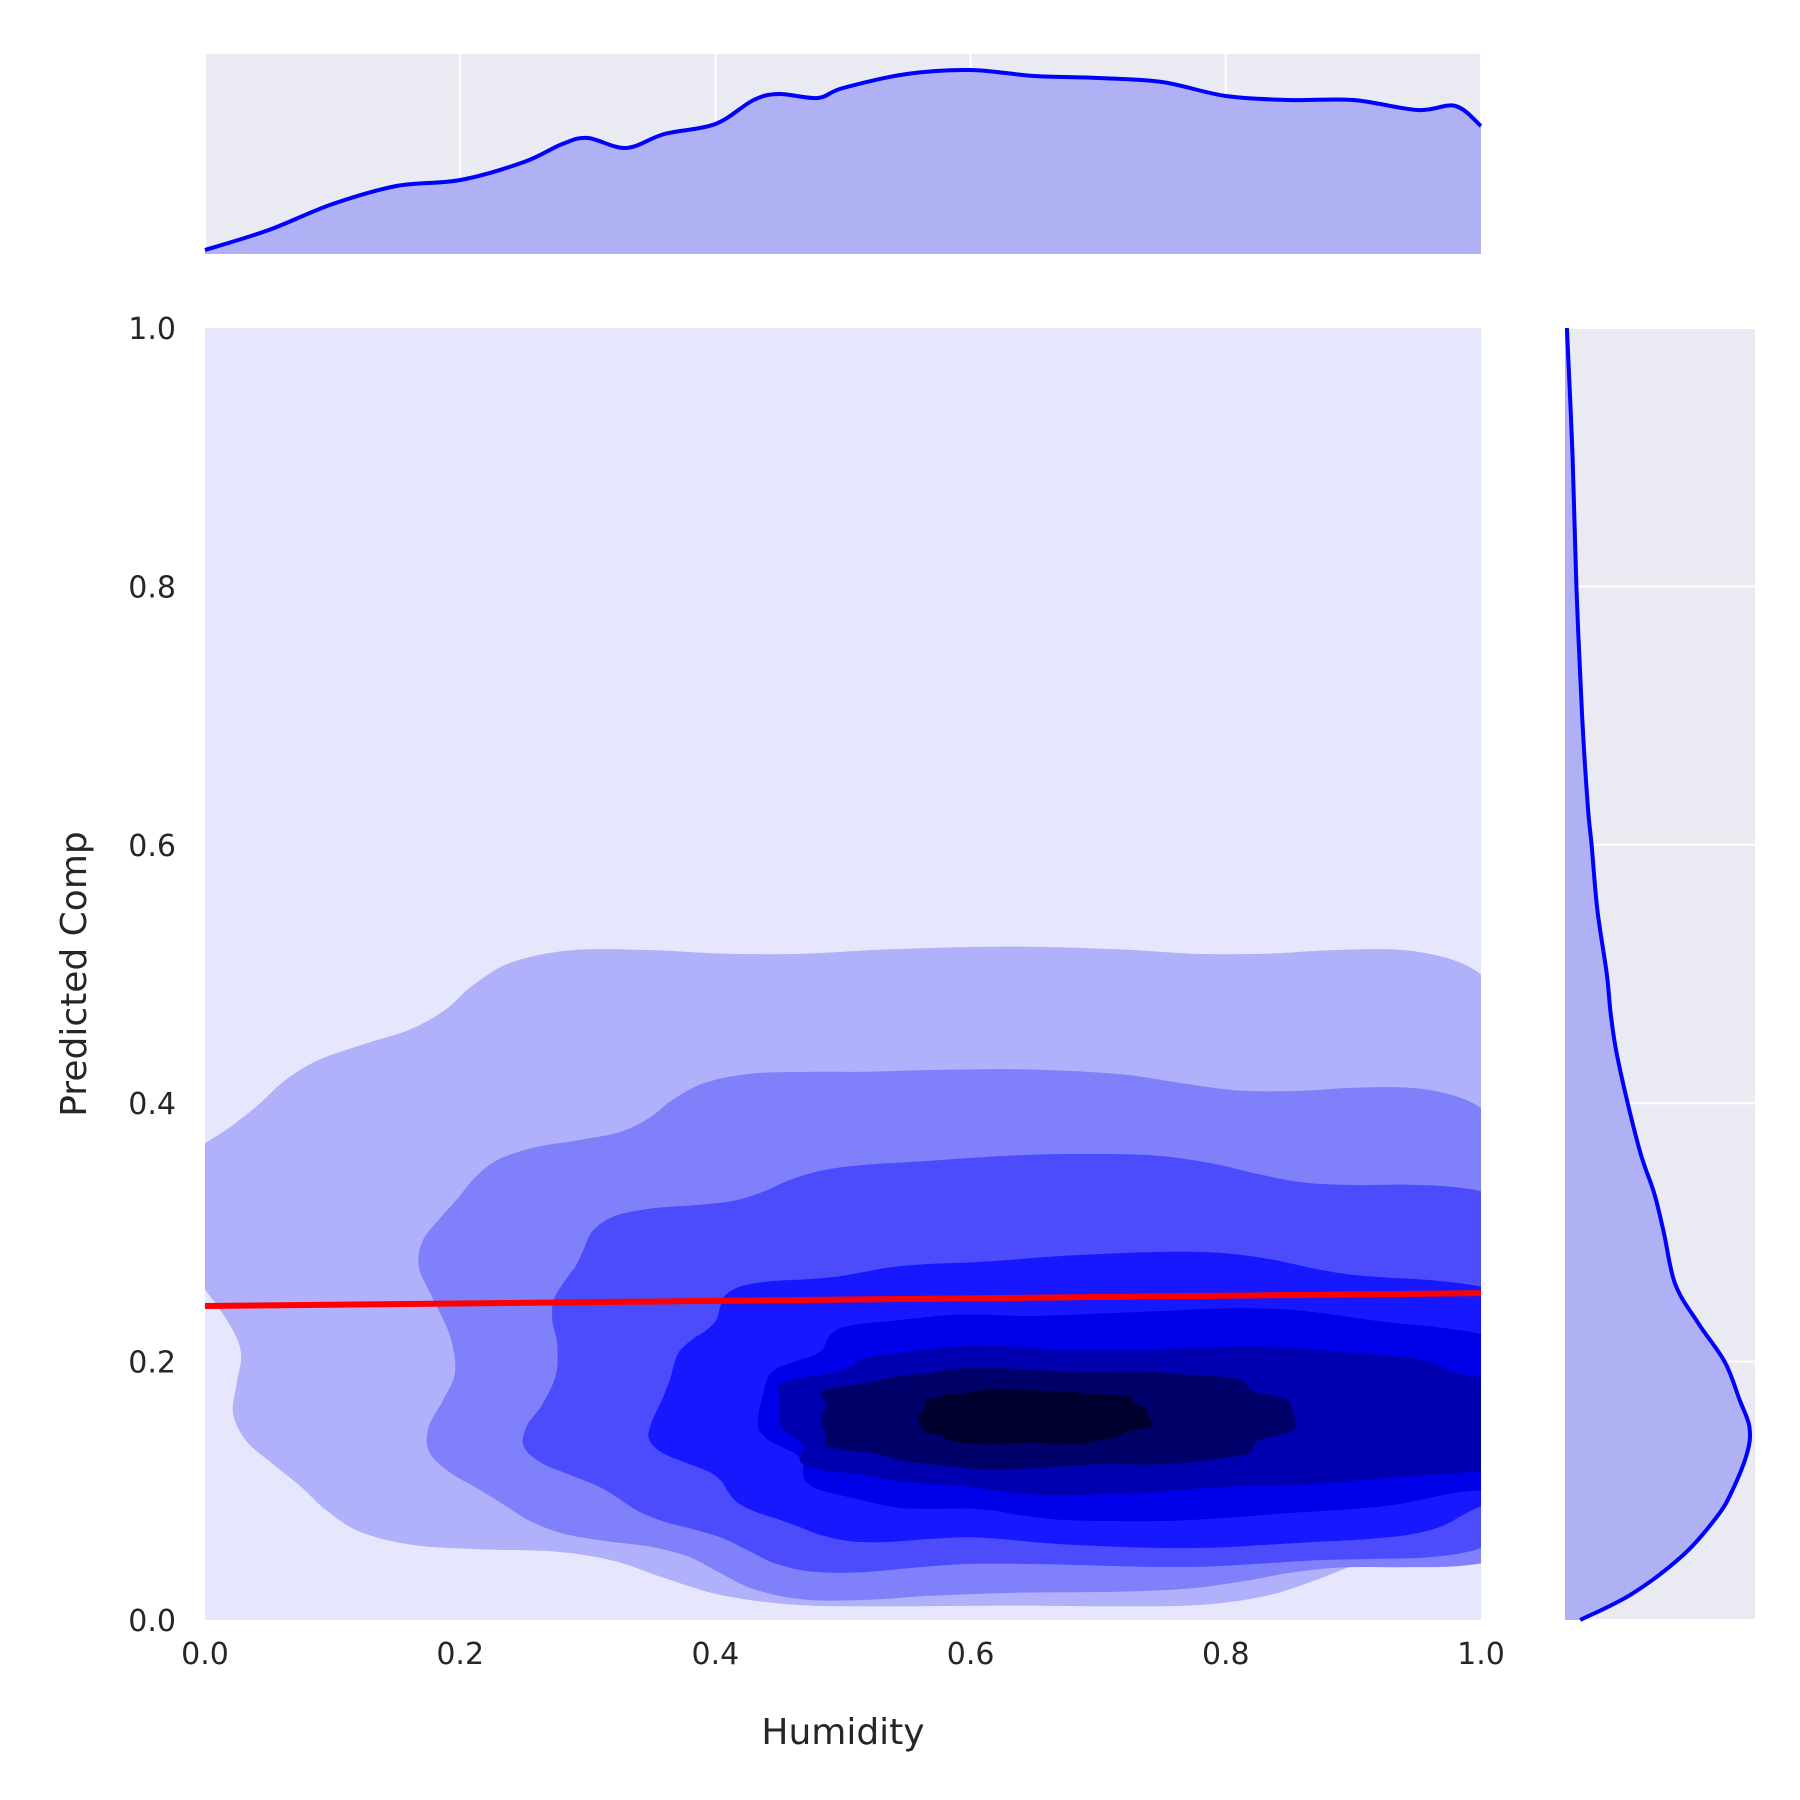 The width and height of the screenshot is (1800, 1800). Describe the element at coordinates (1481, 1654) in the screenshot. I see `x-tick-label: 1.0` at that location.